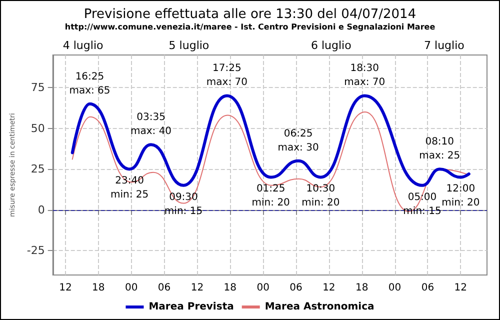 This screenshot has width=500, height=320. Describe the element at coordinates (37, 87) in the screenshot. I see `y-tick-label: 75` at that location.